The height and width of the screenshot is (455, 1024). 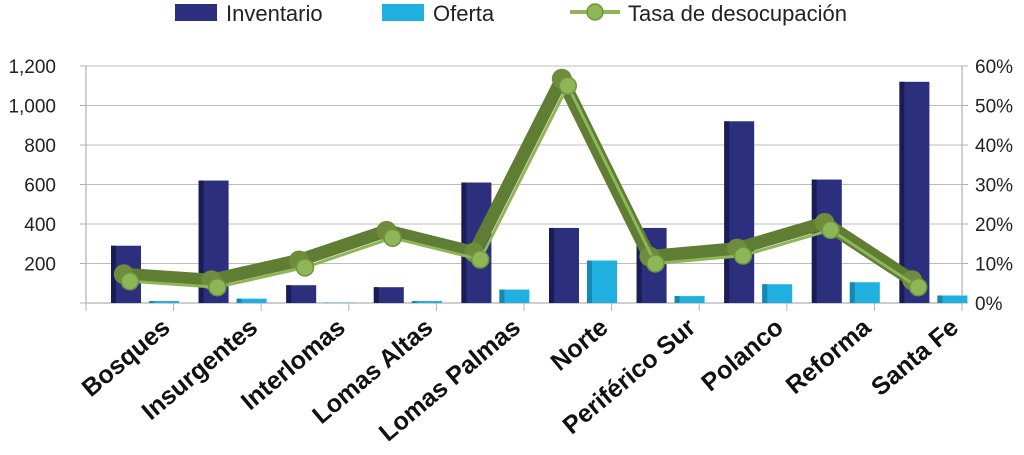 What do you see at coordinates (829, 355) in the screenshot?
I see `x-category-label: Reforma` at bounding box center [829, 355].